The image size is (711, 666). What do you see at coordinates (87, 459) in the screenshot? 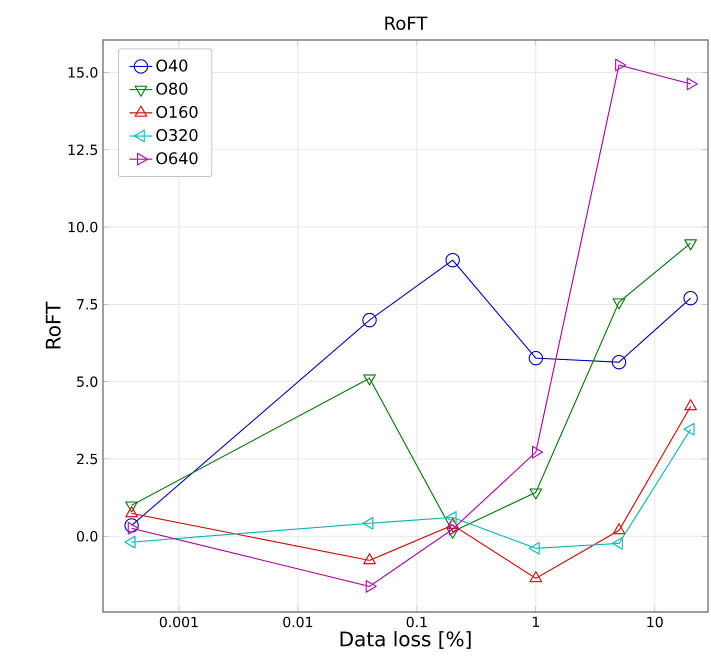
I see `y-tick-label: 2.5` at bounding box center [87, 459].